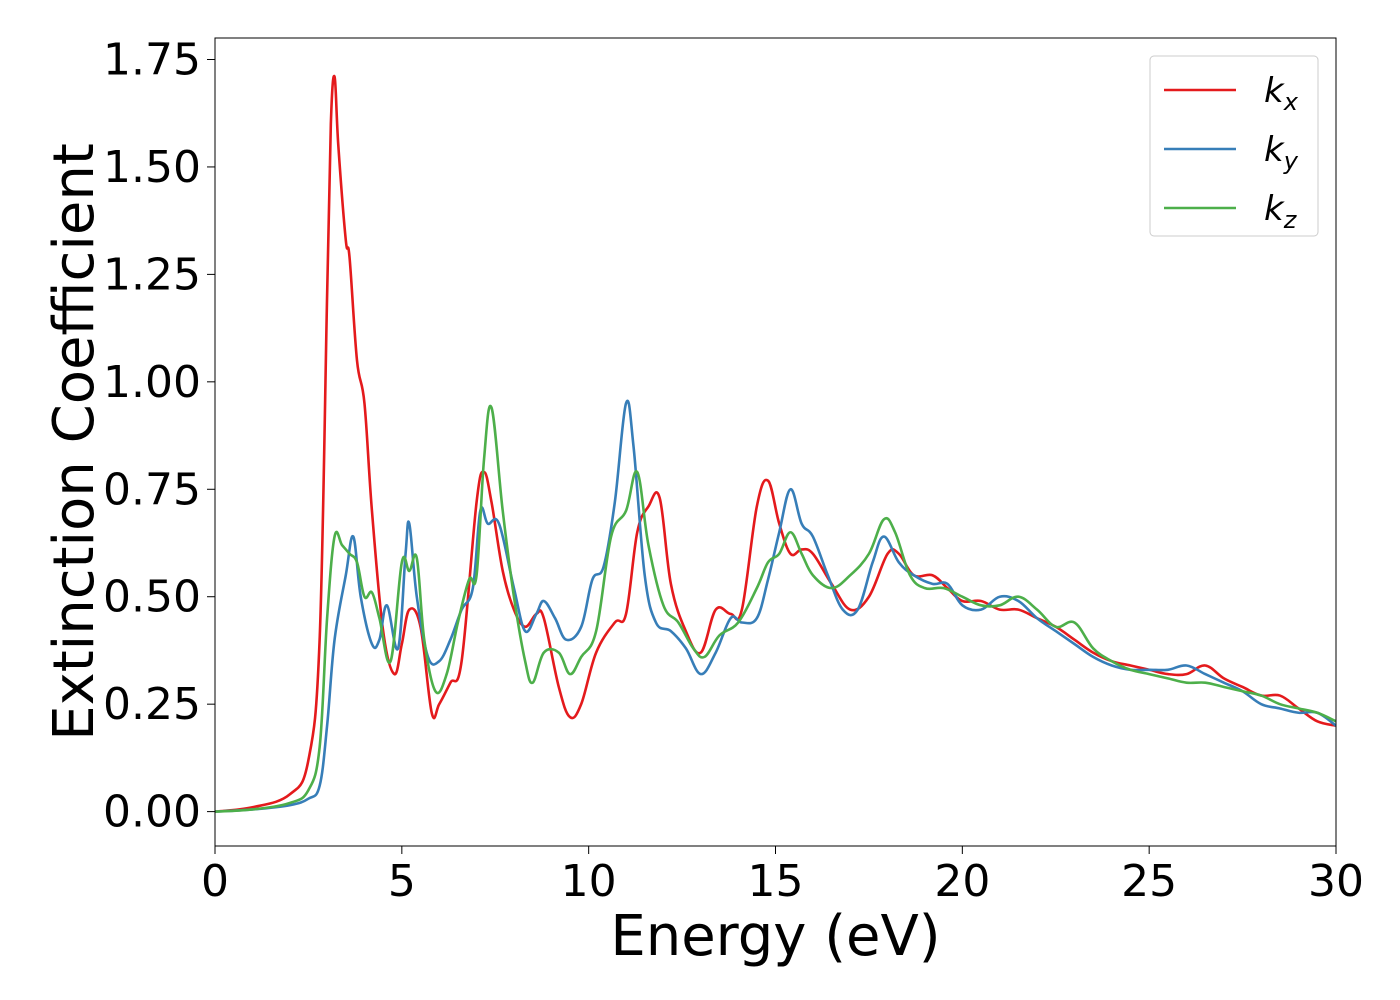 The height and width of the screenshot is (1000, 1400). Describe the element at coordinates (1231, 93) in the screenshot. I see `legend-item-x: kx` at that location.